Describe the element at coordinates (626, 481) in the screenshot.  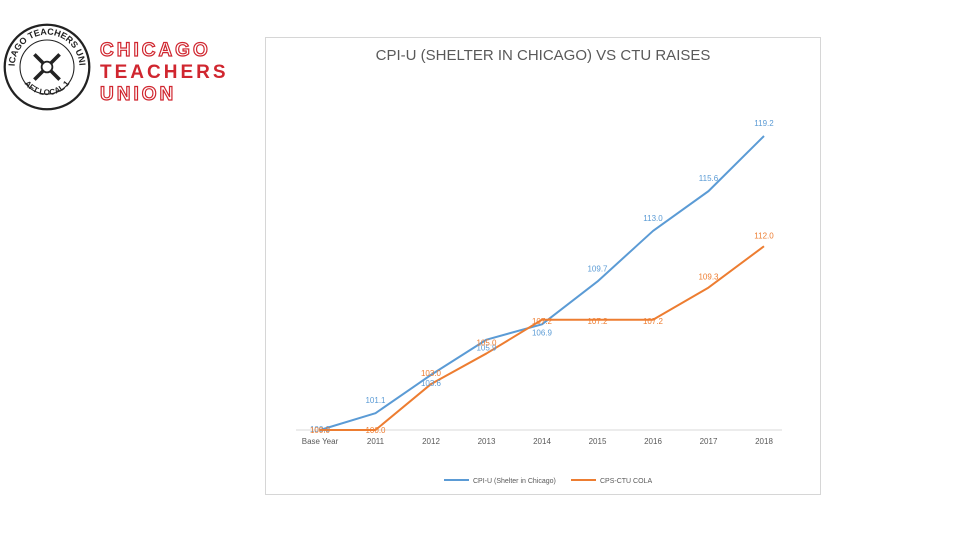
I see `legend-entry: CPS-CTU COLA` at that location.